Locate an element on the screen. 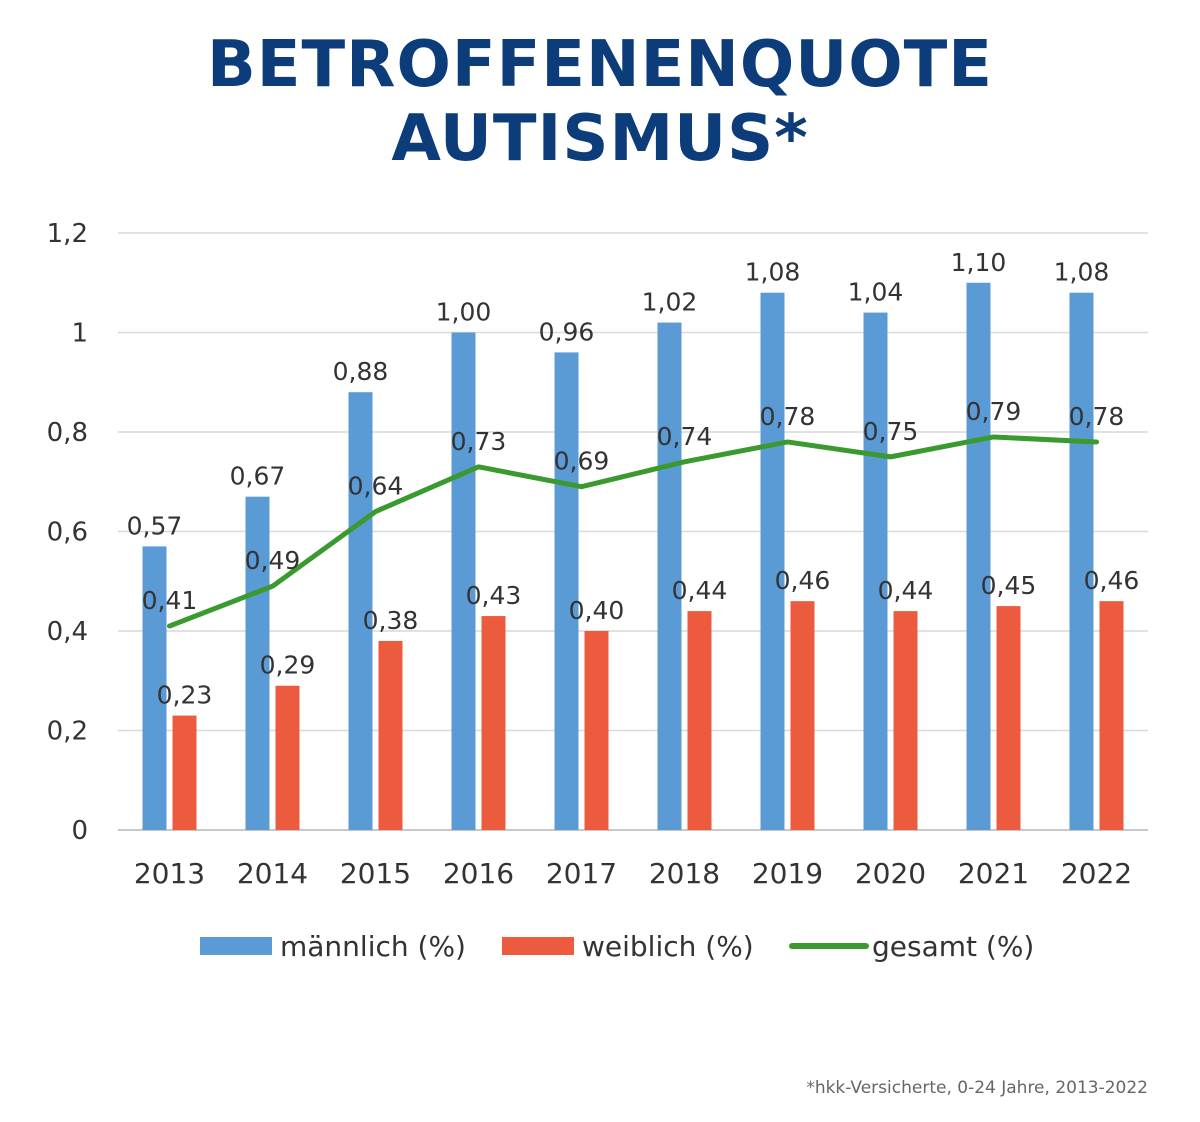 The image size is (1200, 1122). data-label-maennlich: 1,00 is located at coordinates (464, 312).